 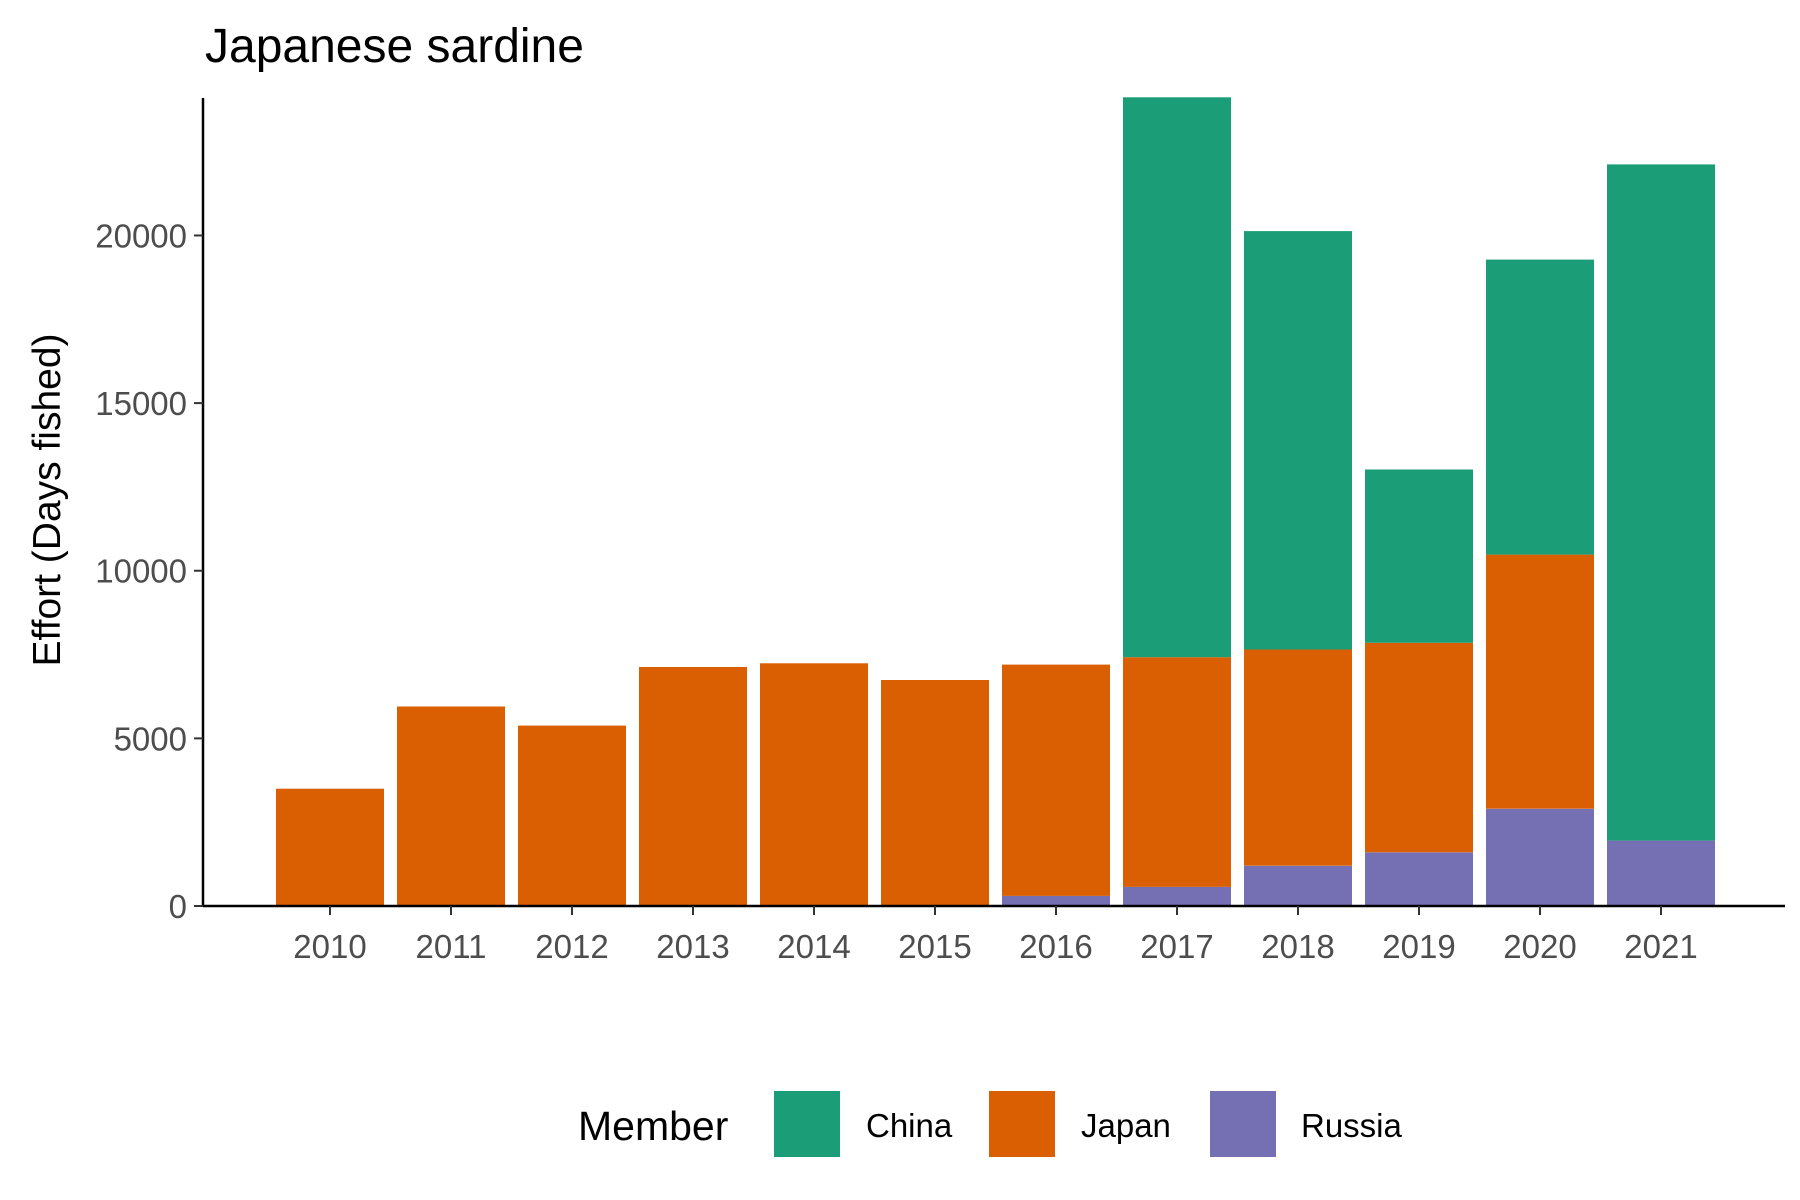 I want to click on legend: Member China Japan Russia, so click(x=990, y=1124).